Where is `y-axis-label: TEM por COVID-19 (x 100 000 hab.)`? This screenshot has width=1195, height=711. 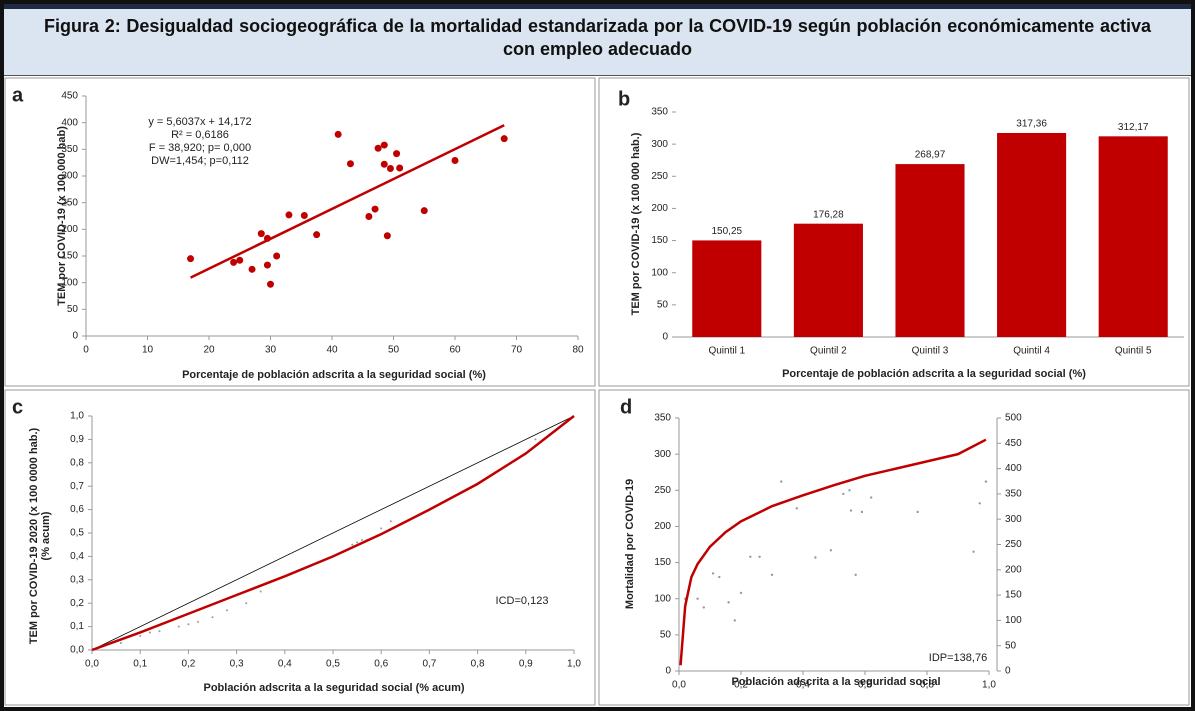 y-axis-label: TEM por COVID-19 (x 100 000 hab.) is located at coordinates (636, 223).